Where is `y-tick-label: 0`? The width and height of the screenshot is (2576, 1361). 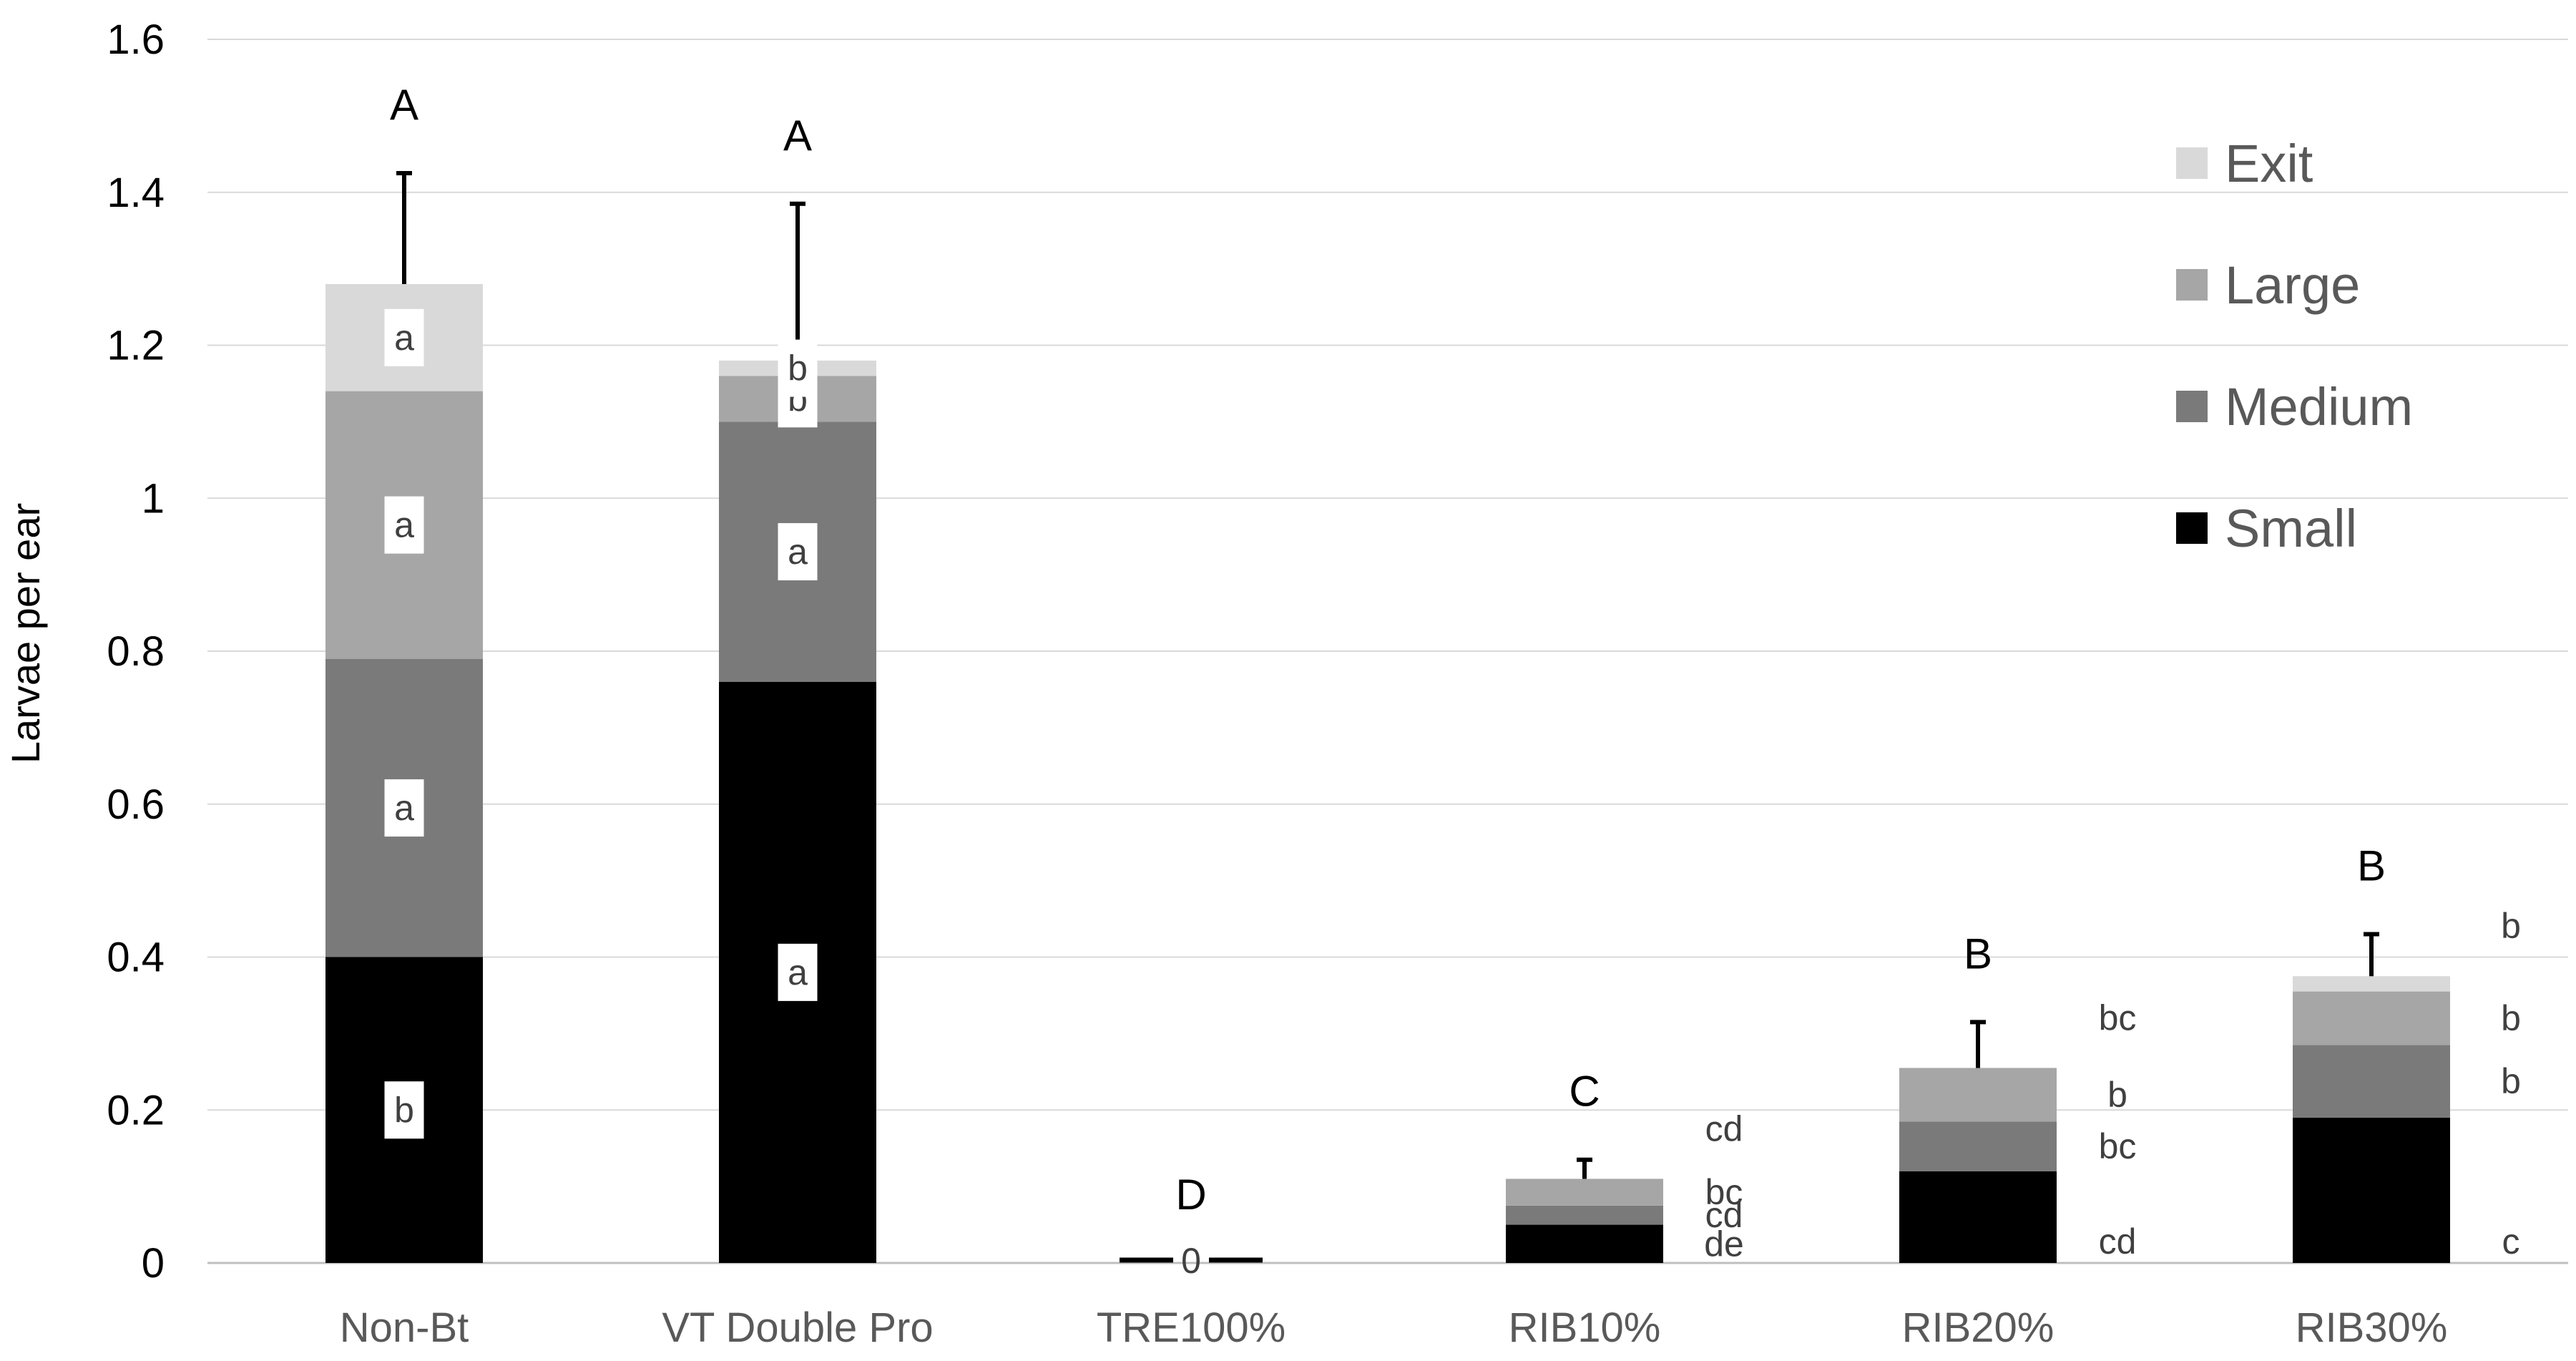
y-tick-label: 0 is located at coordinates (153, 1263).